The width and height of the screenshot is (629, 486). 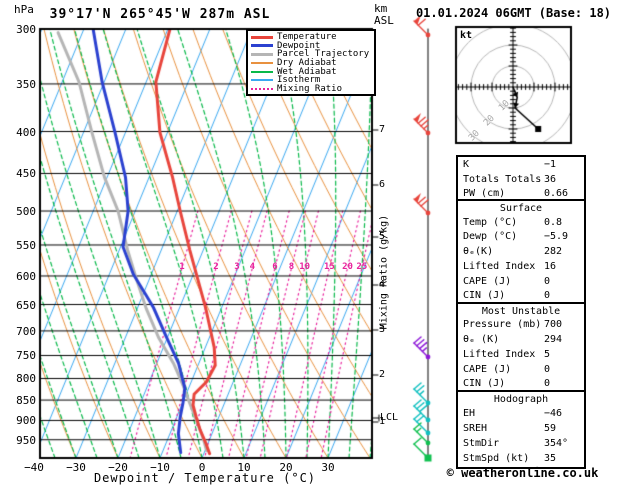 What do you see at coordinates (26, 132) in the screenshot?
I see `pressure-tick-label: 400` at bounding box center [26, 132].